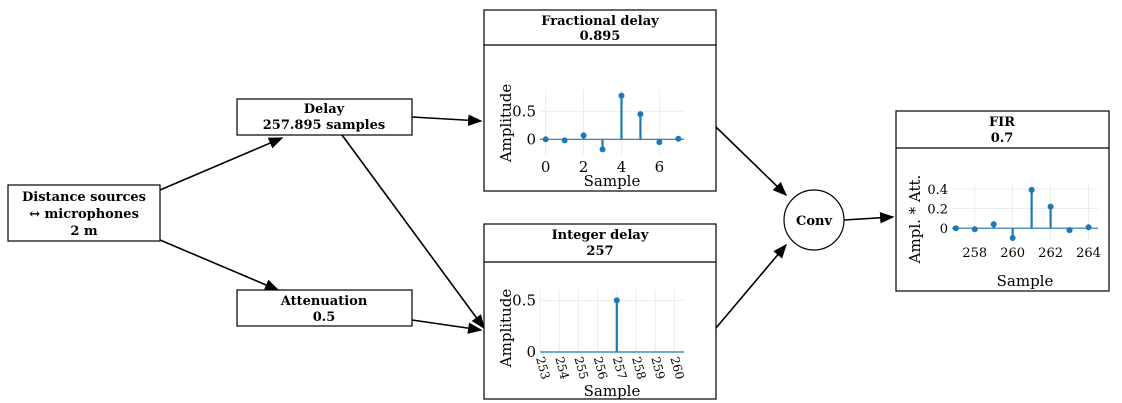 Image resolution: width=1122 pixels, height=403 pixels. I want to click on x-tick-label: 0, so click(546, 167).